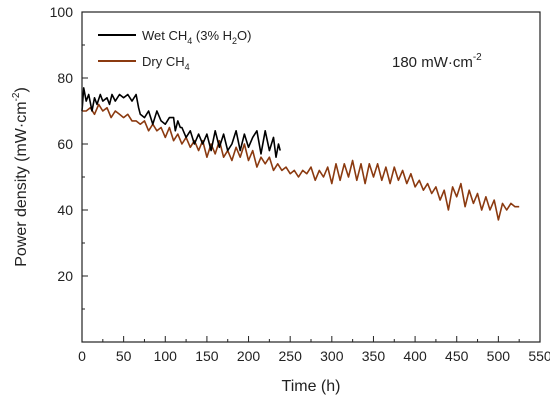 The width and height of the screenshot is (550, 407). Describe the element at coordinates (539, 356) in the screenshot. I see `x-tick-label: 550` at that location.